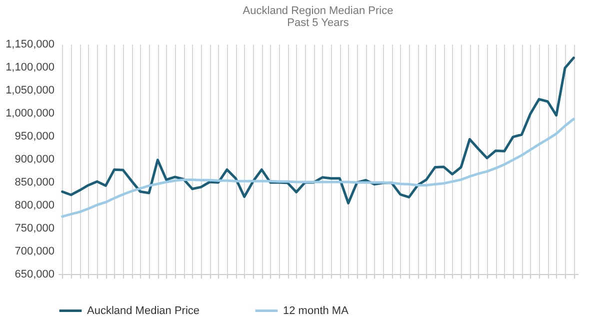 Image resolution: width=602 pixels, height=323 pixels. What do you see at coordinates (34, 252) in the screenshot?
I see `y-tick-label: 700,000` at bounding box center [34, 252].